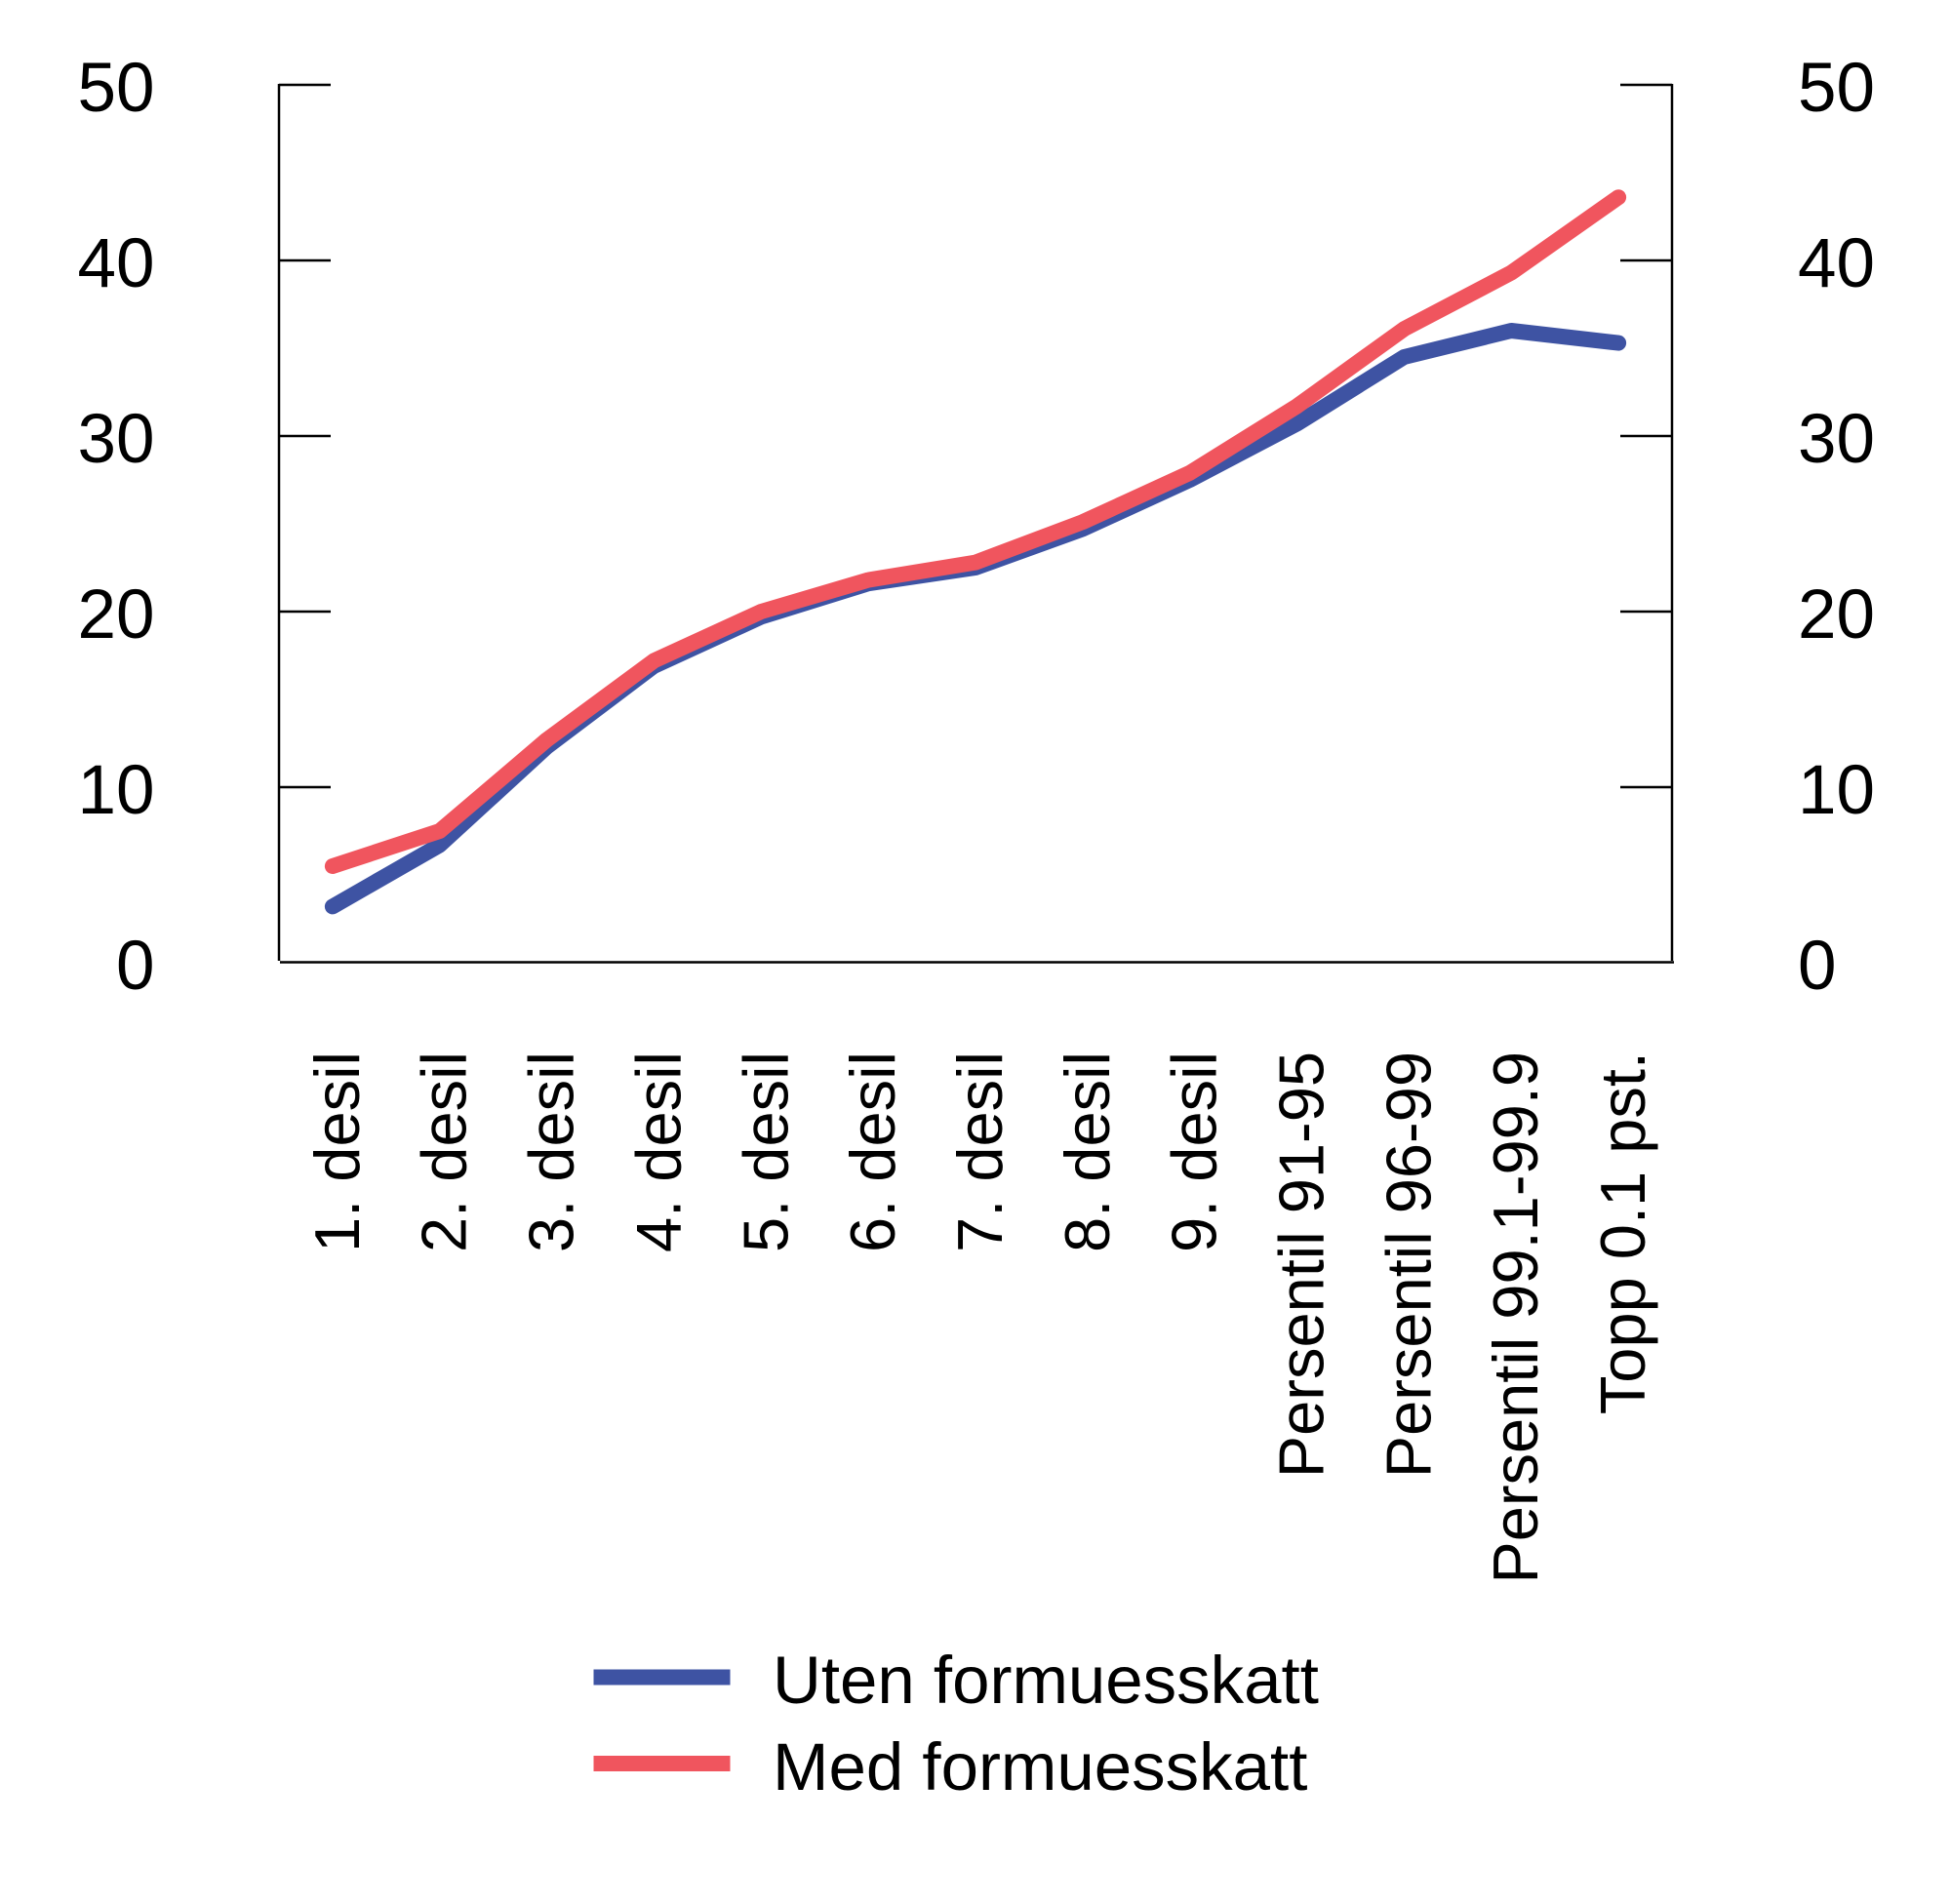  Describe the element at coordinates (1087, 1151) in the screenshot. I see `svg-text: 8. desil` at that location.